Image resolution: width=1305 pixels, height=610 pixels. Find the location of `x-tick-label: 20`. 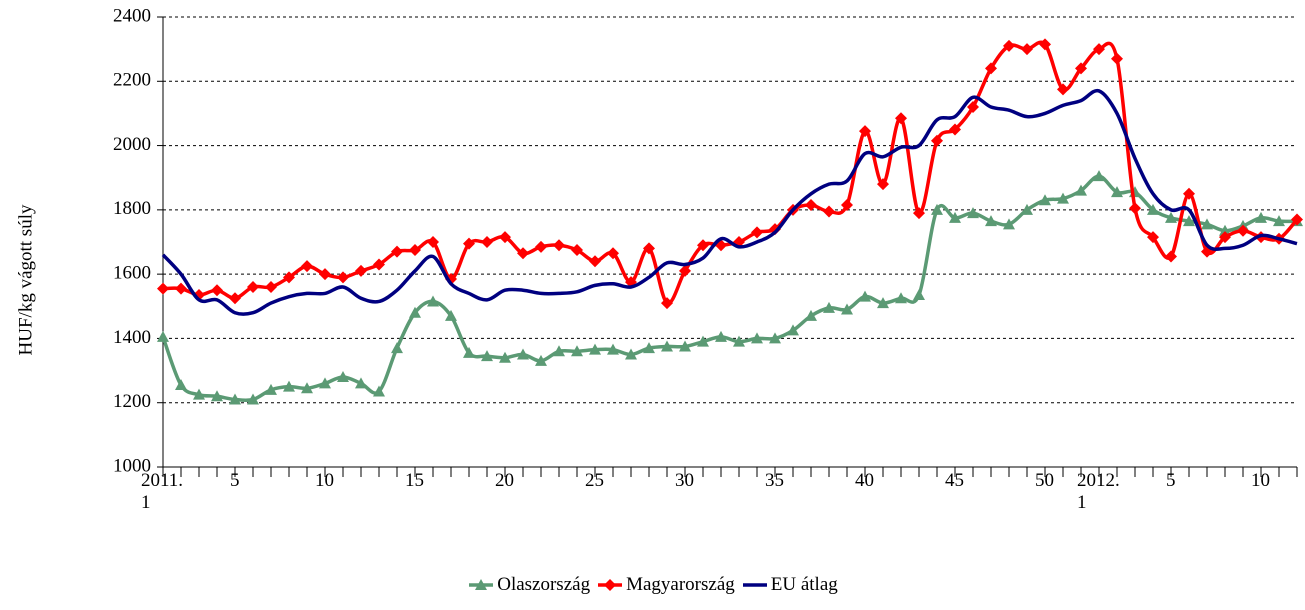

x-tick-label: 20 is located at coordinates (504, 480).